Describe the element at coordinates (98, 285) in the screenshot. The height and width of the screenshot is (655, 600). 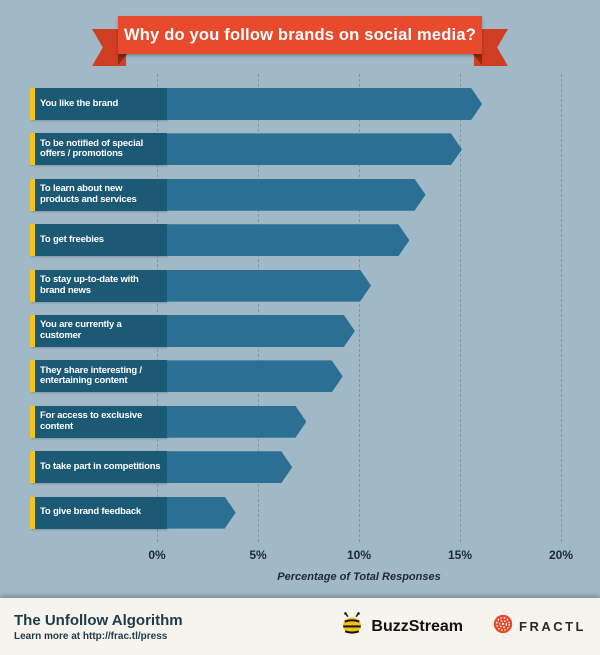
I see `bar-label: To stay up-to-date with brand news` at that location.